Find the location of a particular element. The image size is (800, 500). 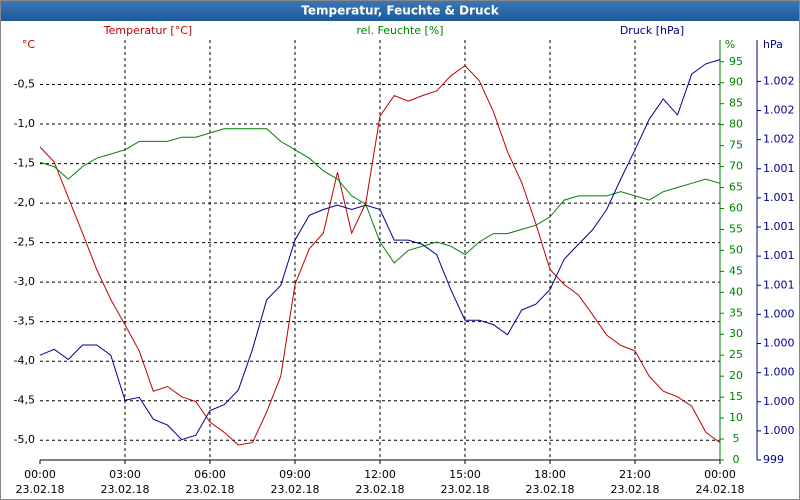

axis-title: Temperatur [°C] is located at coordinates (147, 30).